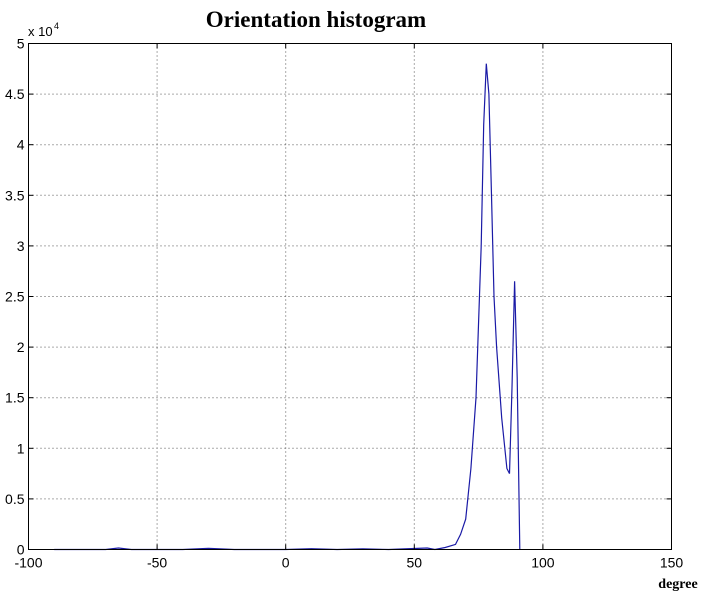 Image resolution: width=707 pixels, height=600 pixels. What do you see at coordinates (21, 145) in the screenshot?
I see `y-tick-label: 4` at bounding box center [21, 145].